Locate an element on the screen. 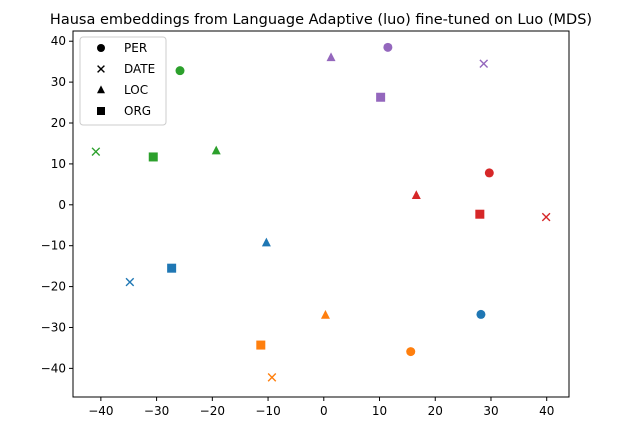 This screenshot has width=642, height=433. y-tick-label: 30 is located at coordinates (58, 82).